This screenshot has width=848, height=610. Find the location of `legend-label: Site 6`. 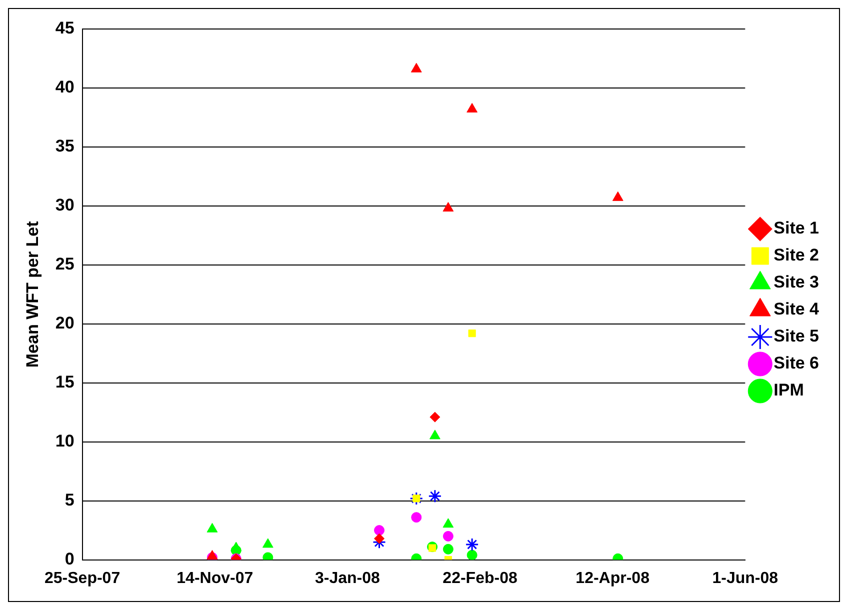

legend-label: Site 6 is located at coordinates (797, 363).